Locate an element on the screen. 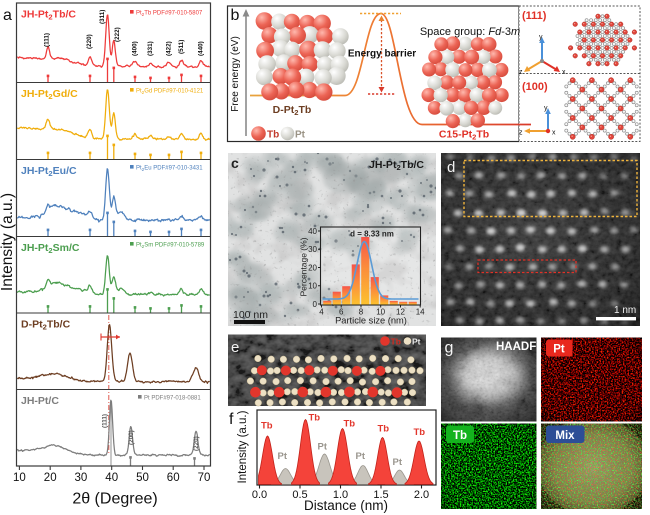  svg-text: 0.5 is located at coordinates (299, 495).